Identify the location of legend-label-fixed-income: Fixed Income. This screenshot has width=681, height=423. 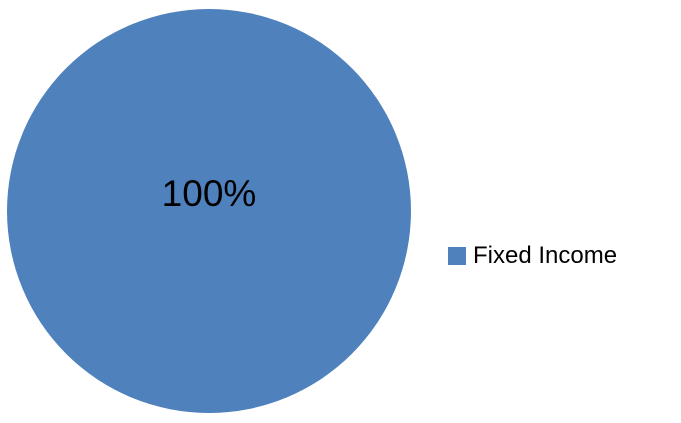
(545, 255).